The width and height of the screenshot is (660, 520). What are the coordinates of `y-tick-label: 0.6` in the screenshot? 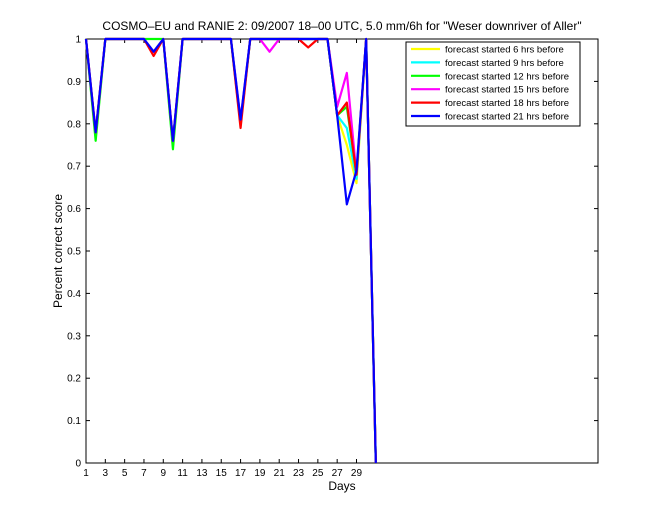 It's located at (74, 209).